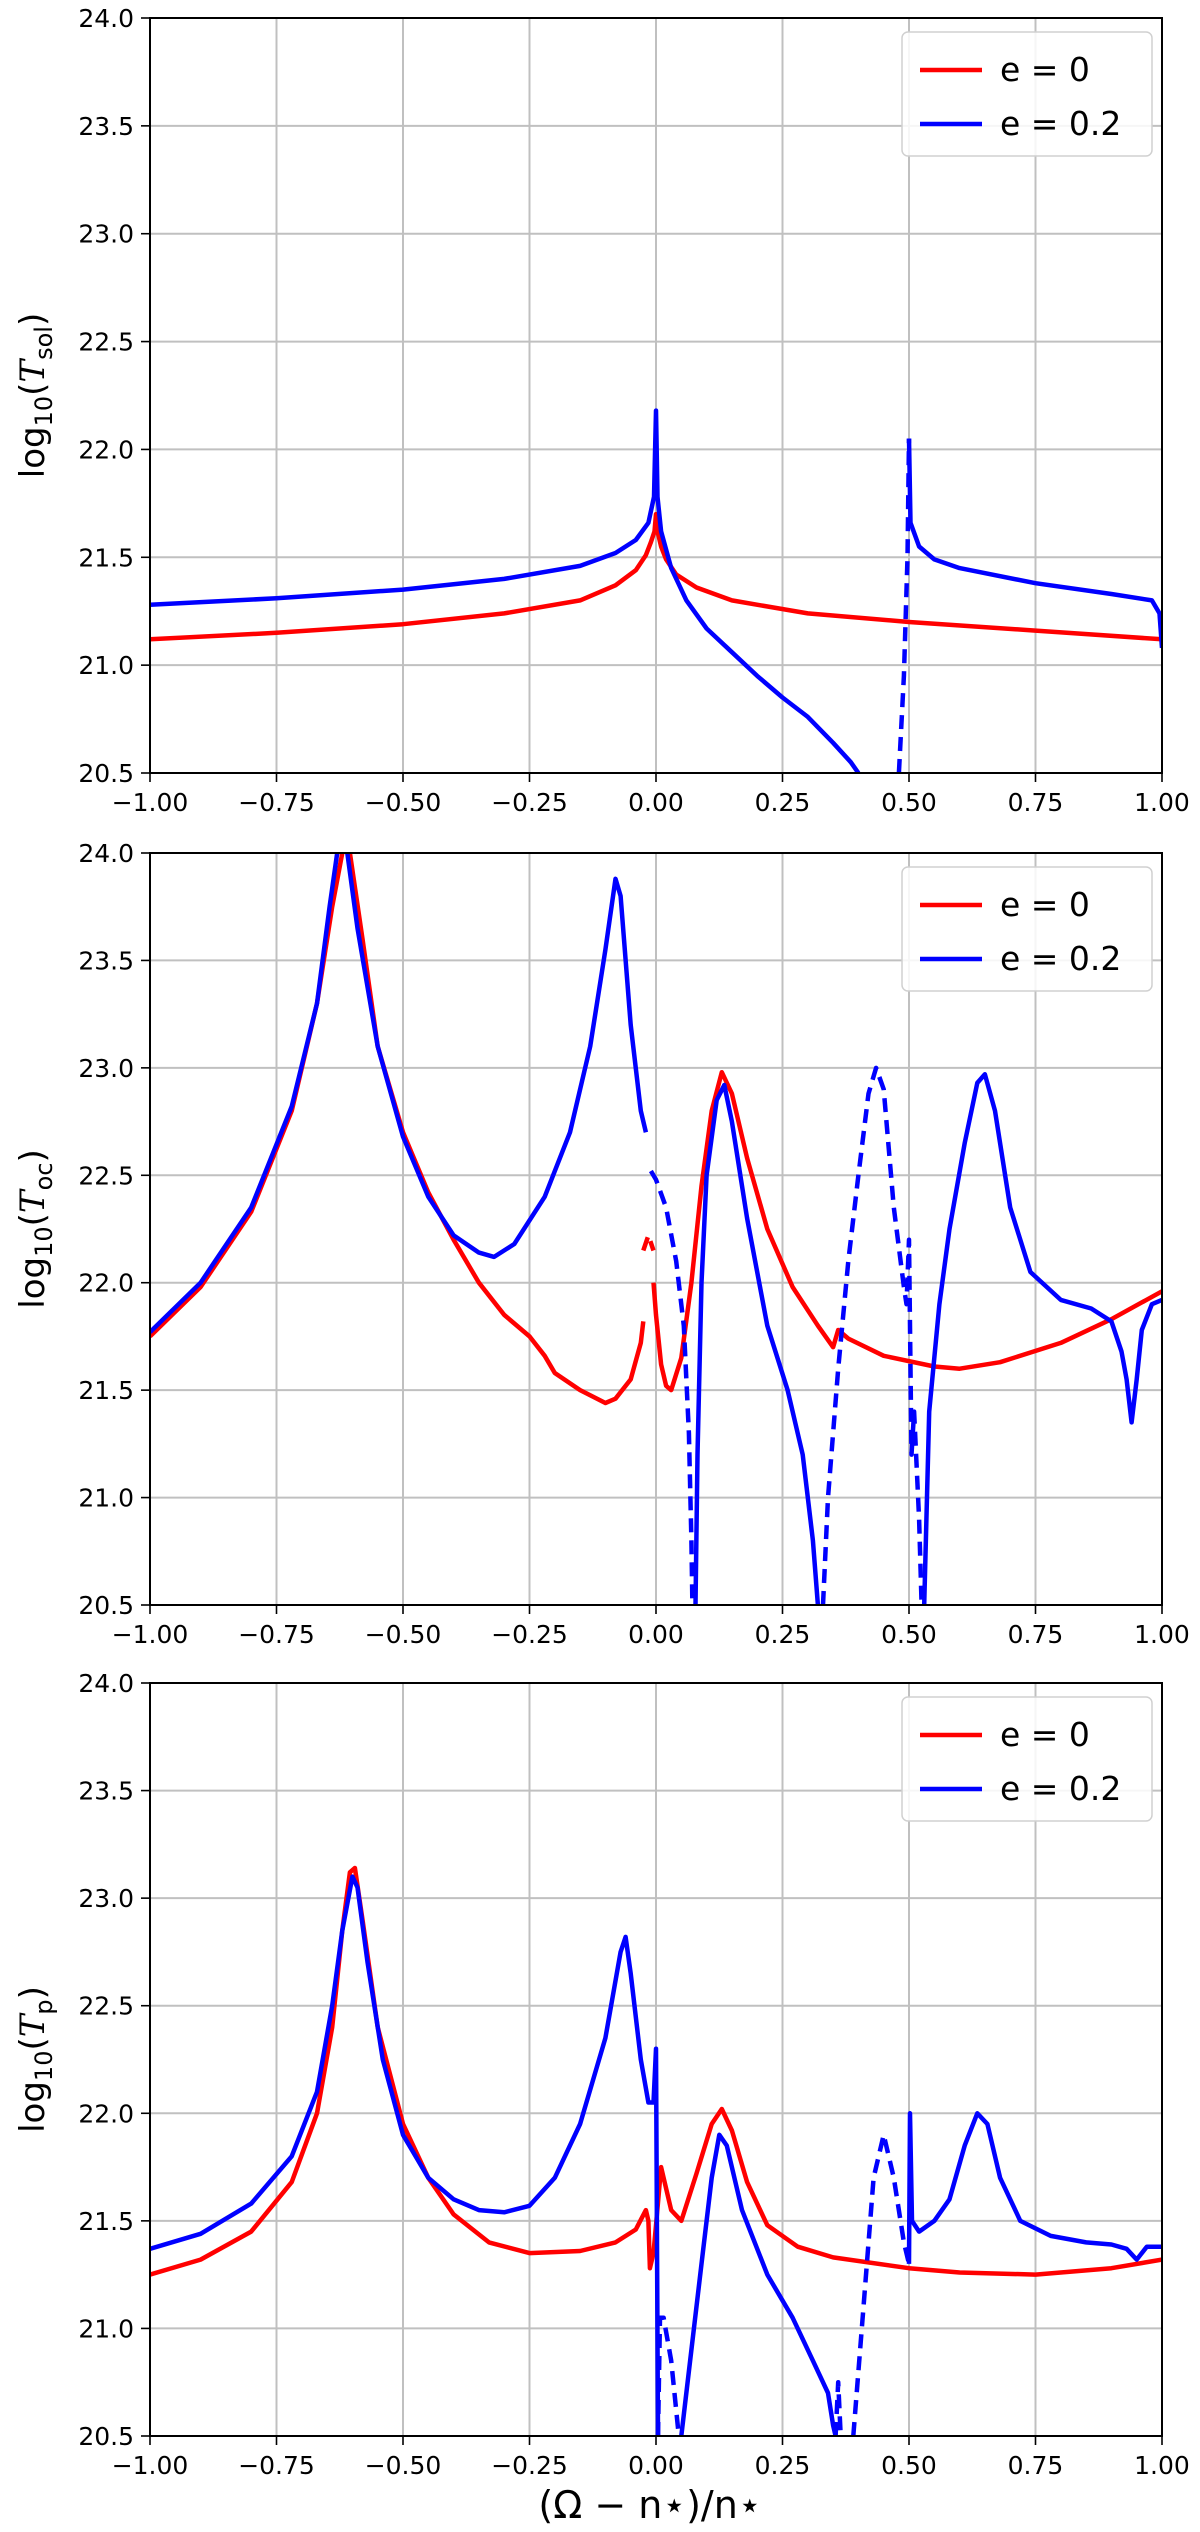 Image resolution: width=1200 pixels, height=2532 pixels. I want to click on series-group, so click(656, 590).